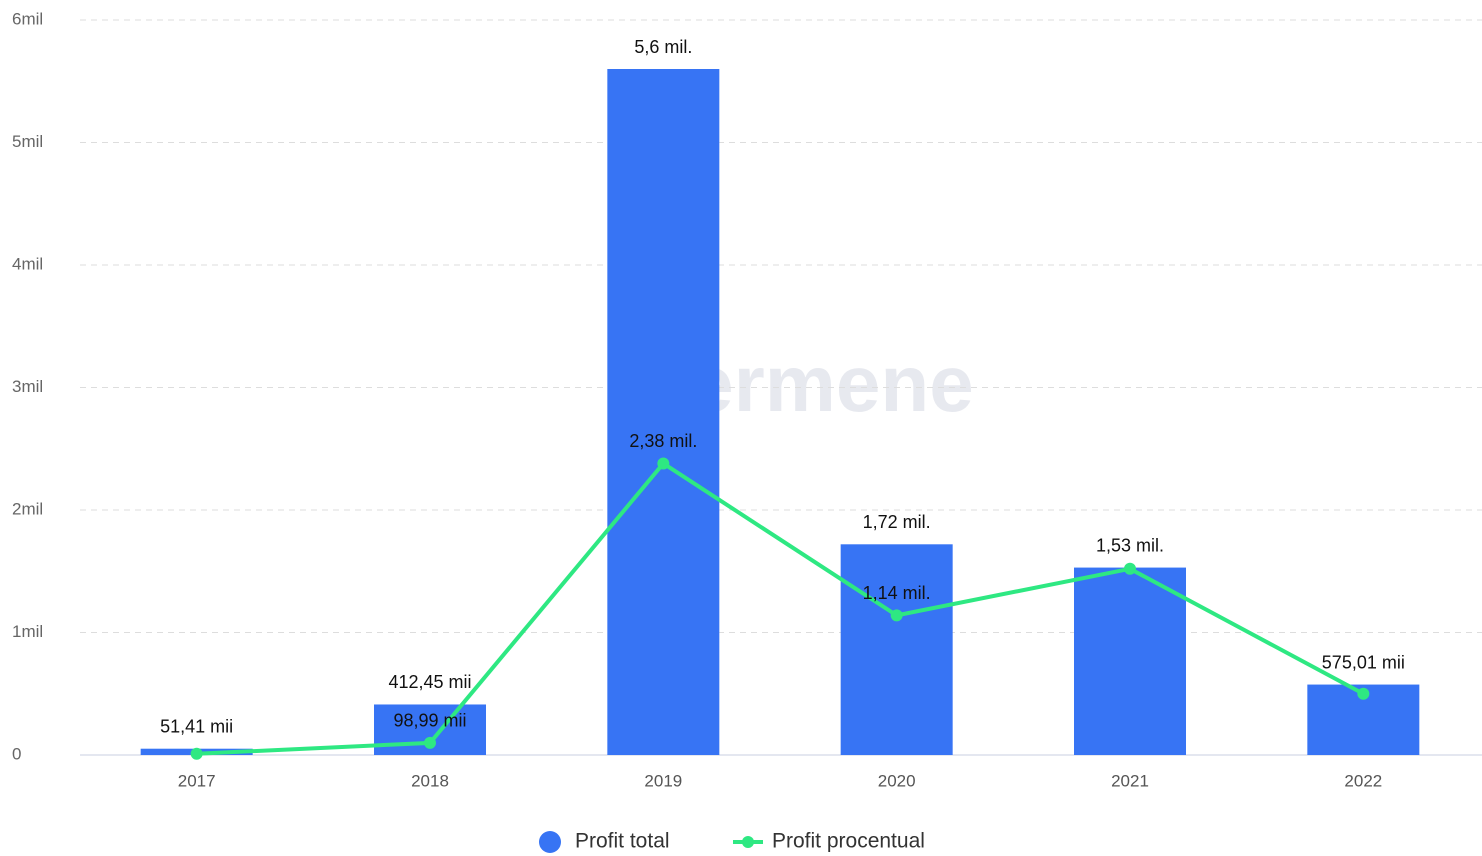  I want to click on data-label: 5,6 mil., so click(663, 47).